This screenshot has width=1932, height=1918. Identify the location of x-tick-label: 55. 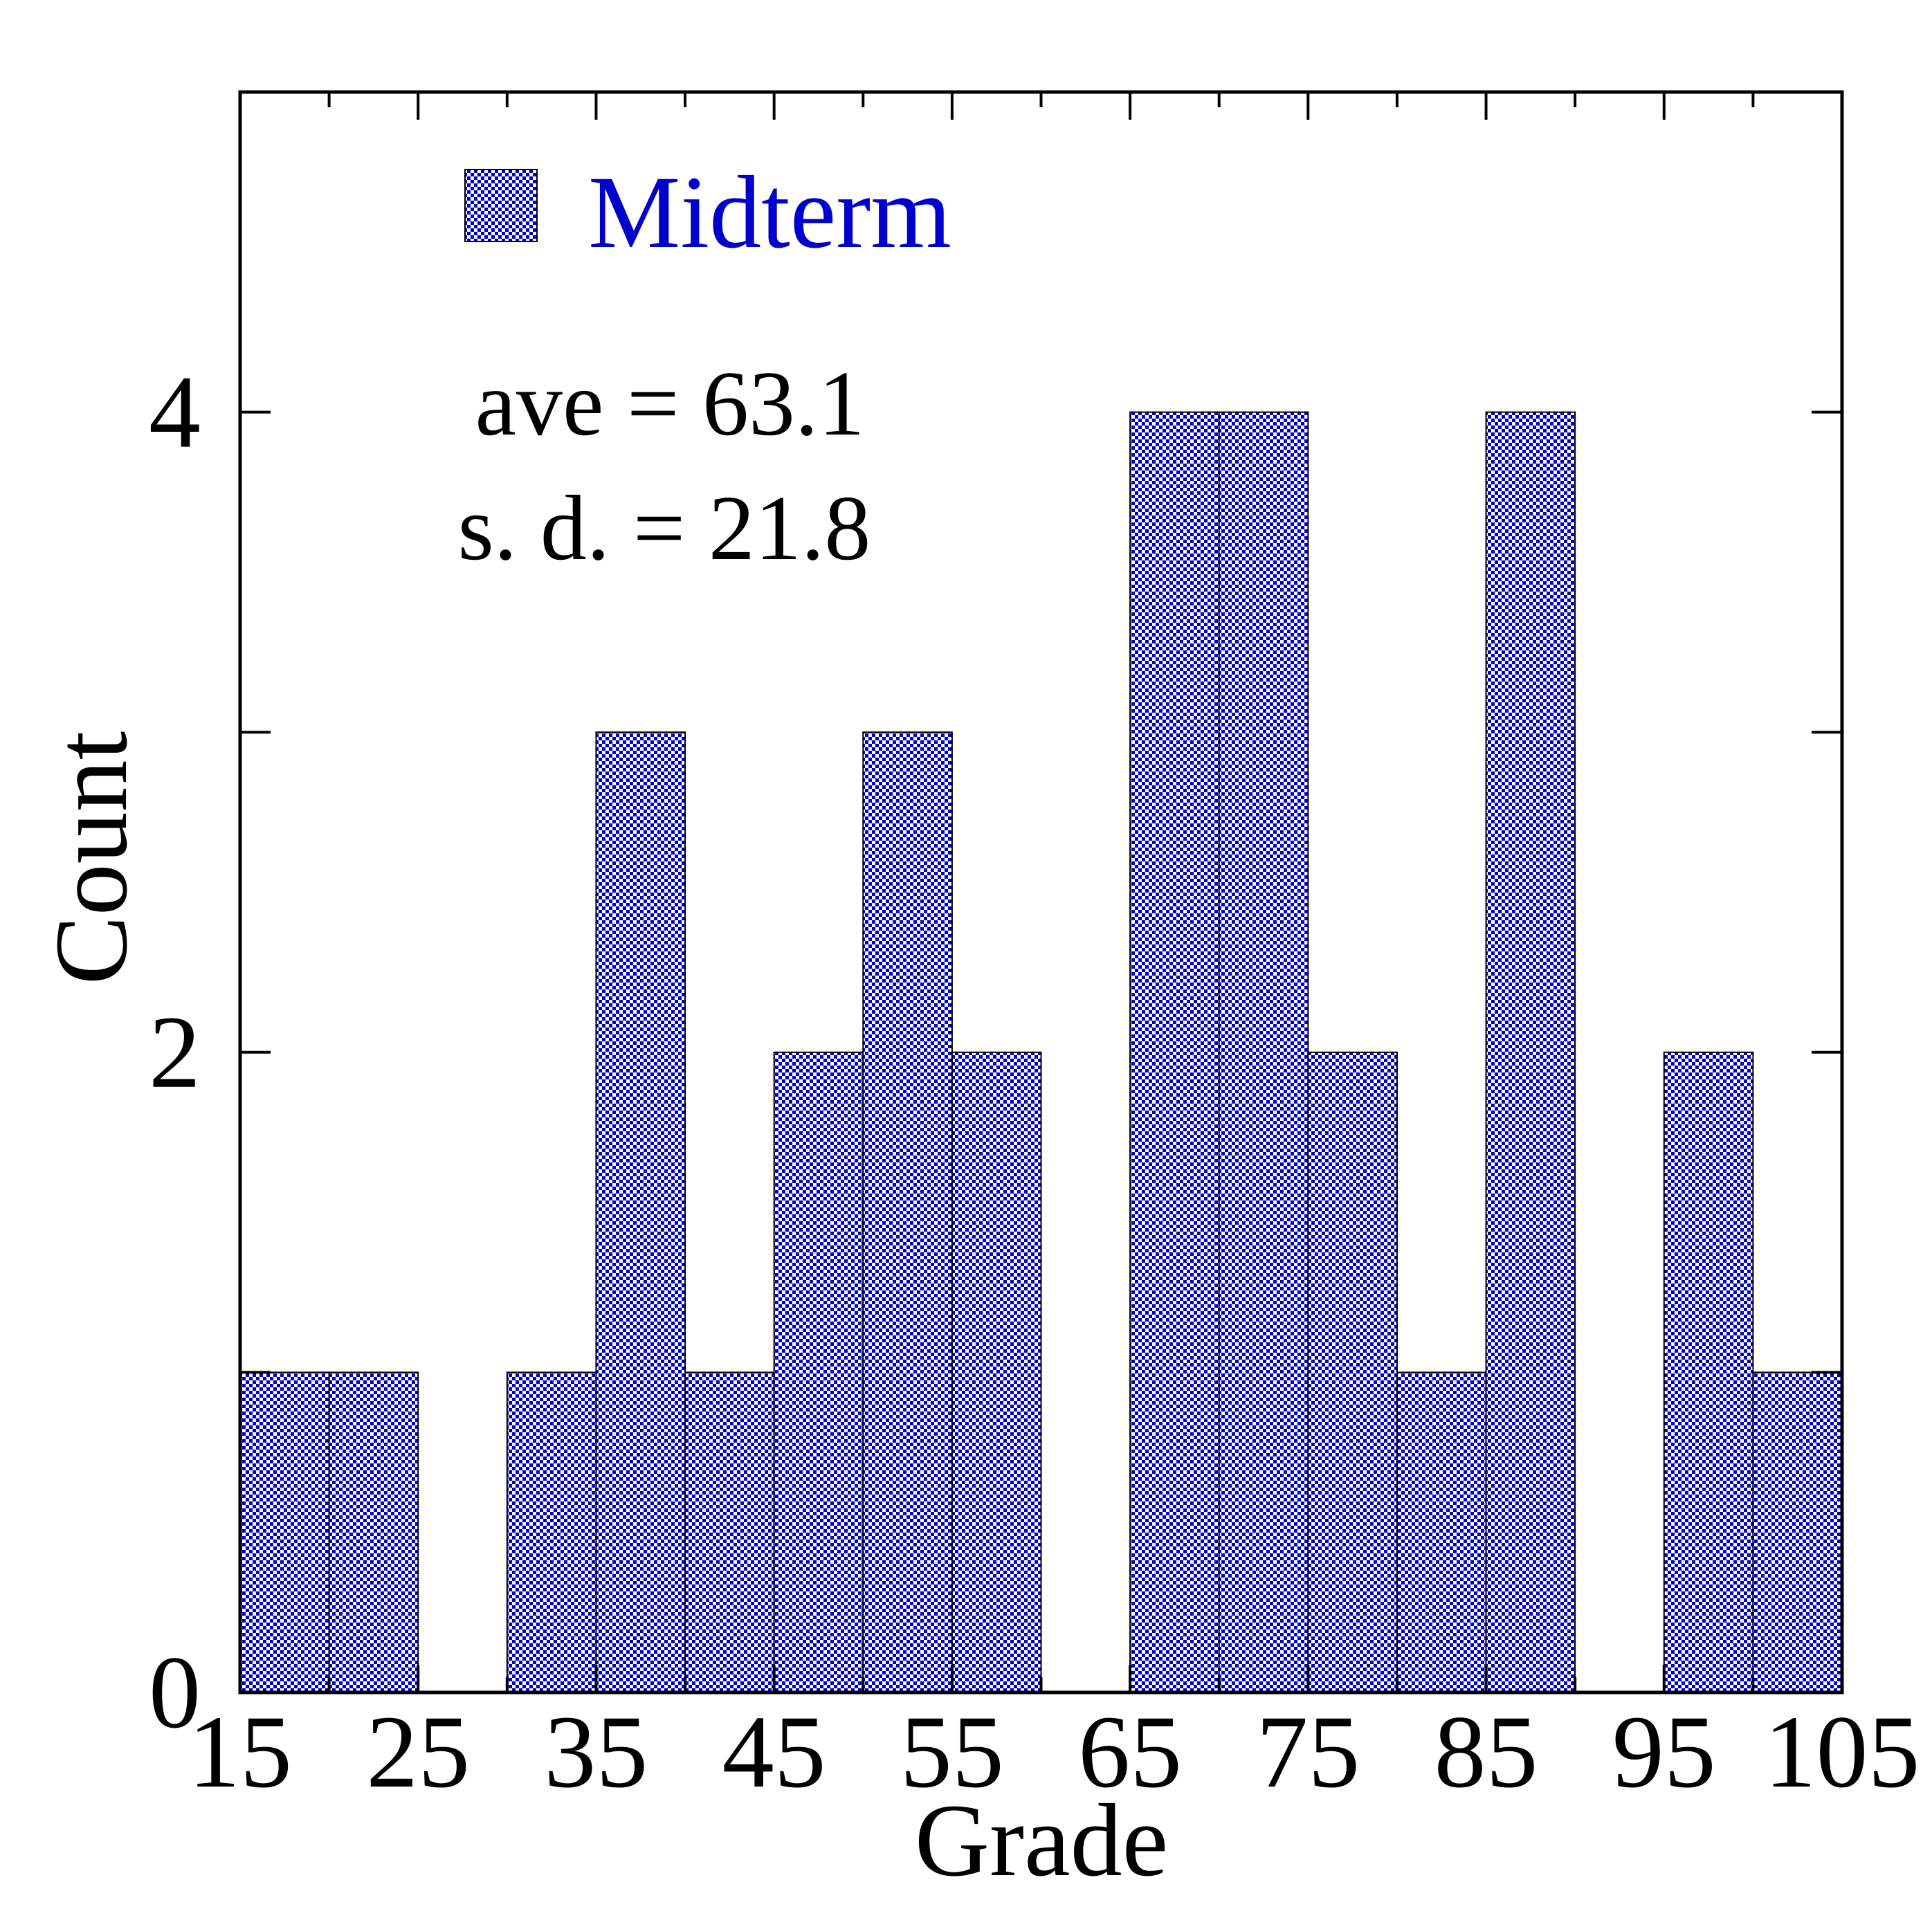
(952, 1752).